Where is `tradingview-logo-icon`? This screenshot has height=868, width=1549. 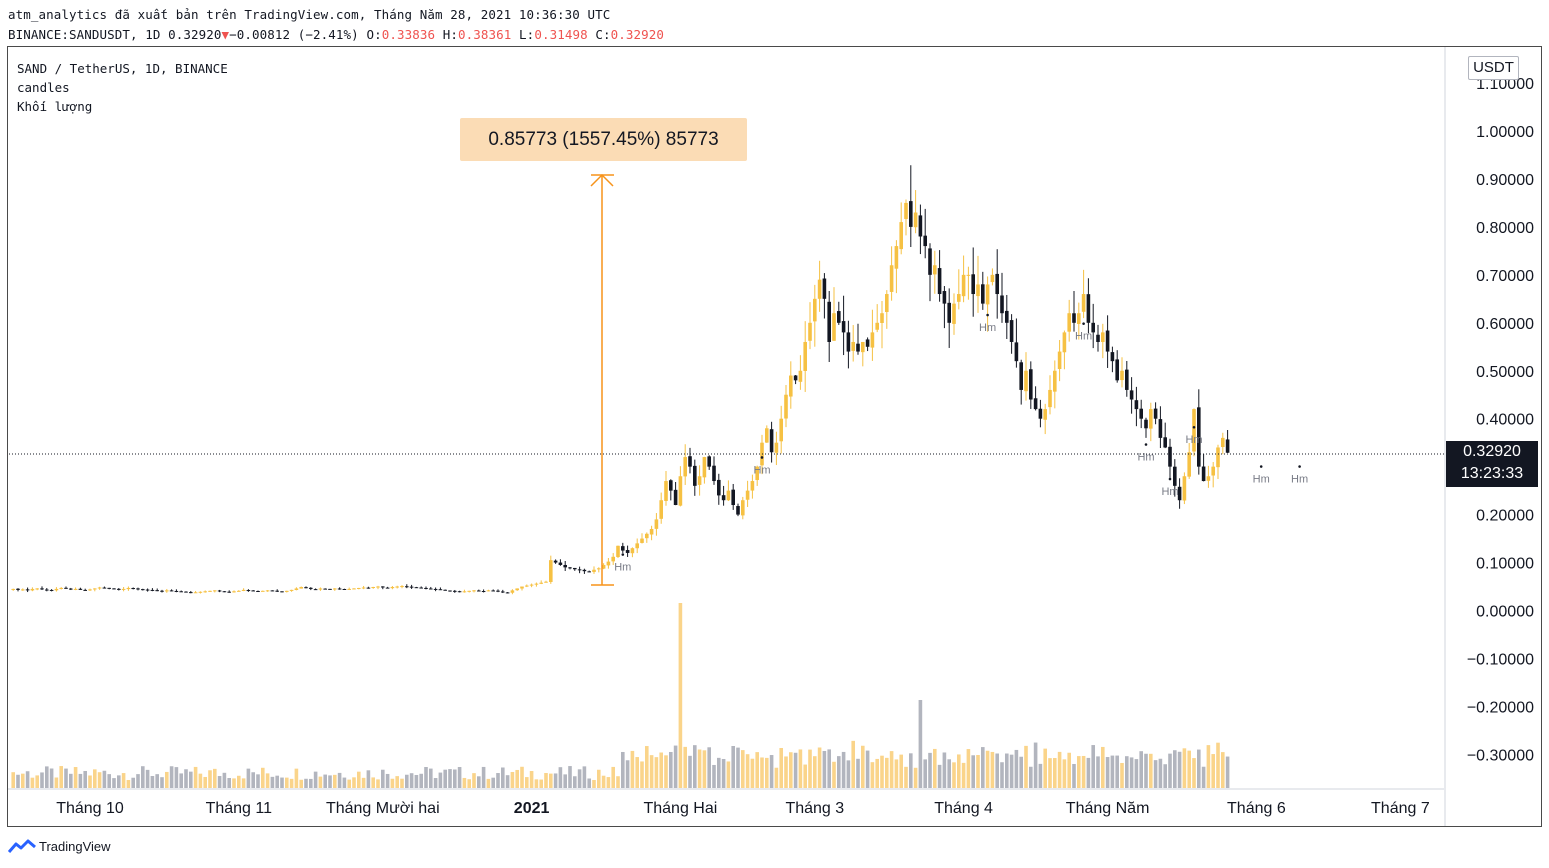
tradingview-logo-icon is located at coordinates (22, 846).